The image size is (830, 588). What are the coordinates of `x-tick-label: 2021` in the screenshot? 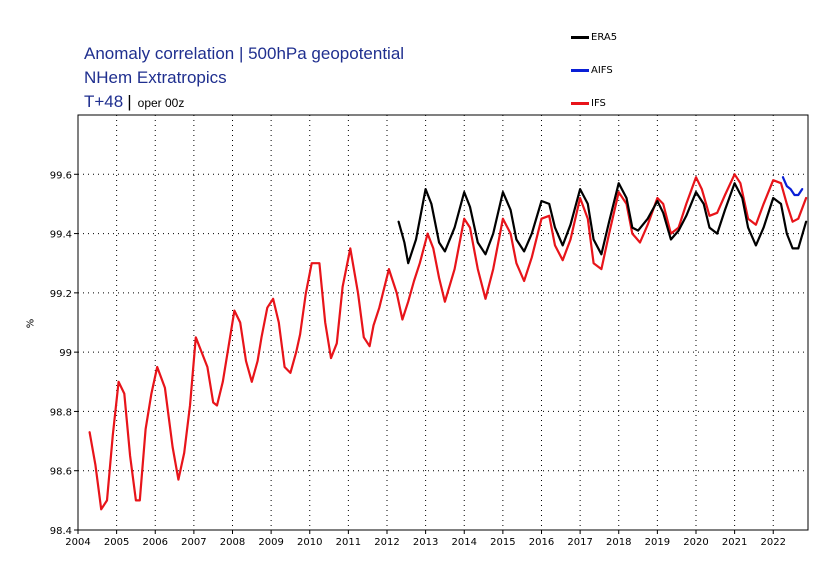 It's located at (734, 542).